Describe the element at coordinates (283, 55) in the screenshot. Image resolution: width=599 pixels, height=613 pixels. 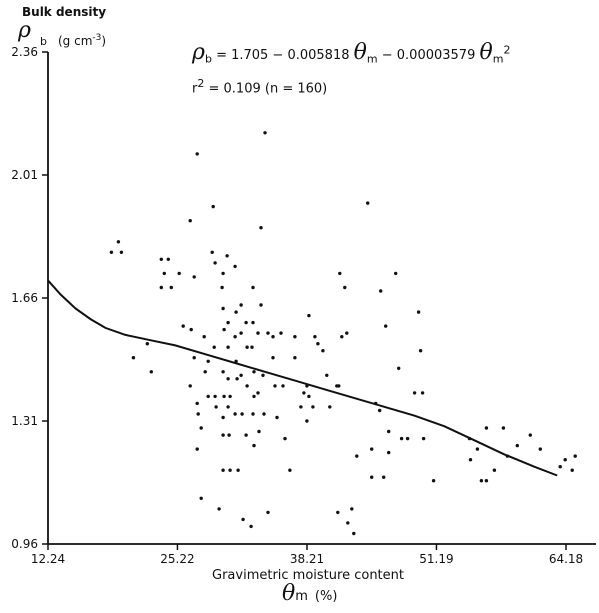
I see `eq-part1: = 1.705 − 0.005818` at that location.